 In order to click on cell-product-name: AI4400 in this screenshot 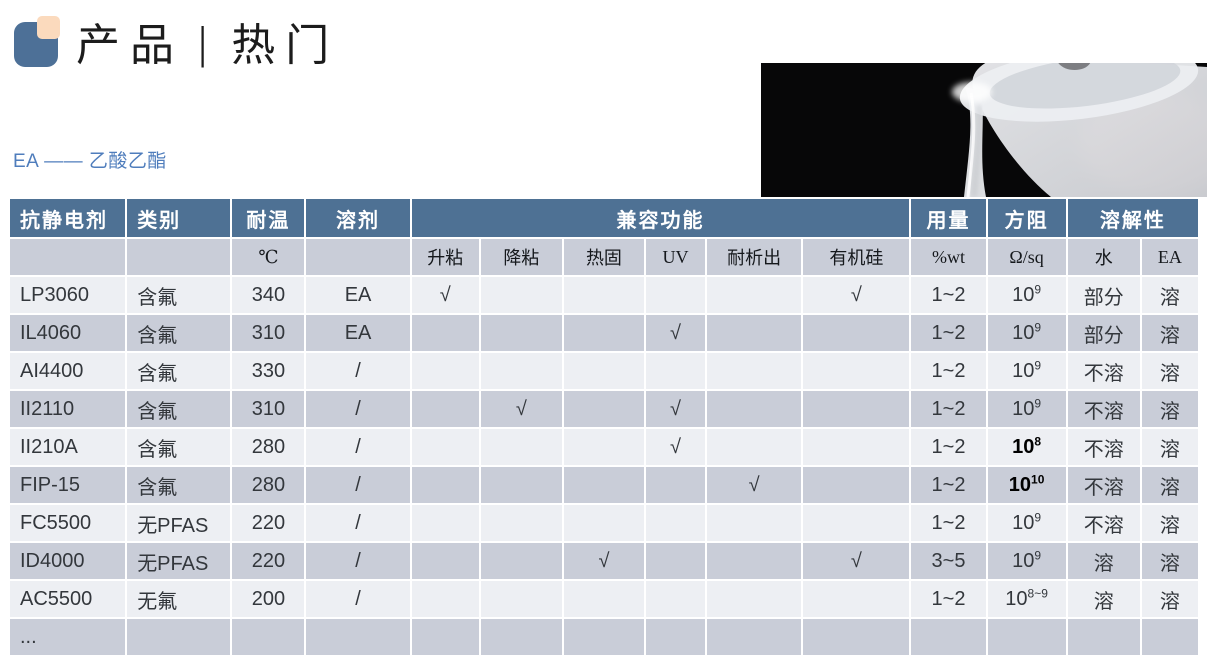, I will do `click(67, 371)`.